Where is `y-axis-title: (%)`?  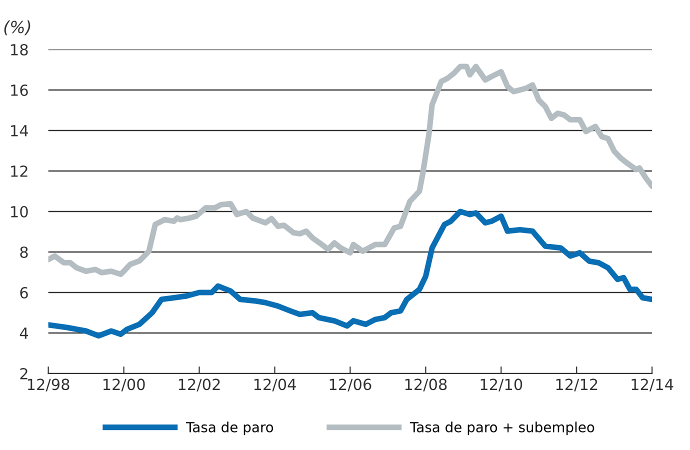
y-axis-title: (%) is located at coordinates (17, 28).